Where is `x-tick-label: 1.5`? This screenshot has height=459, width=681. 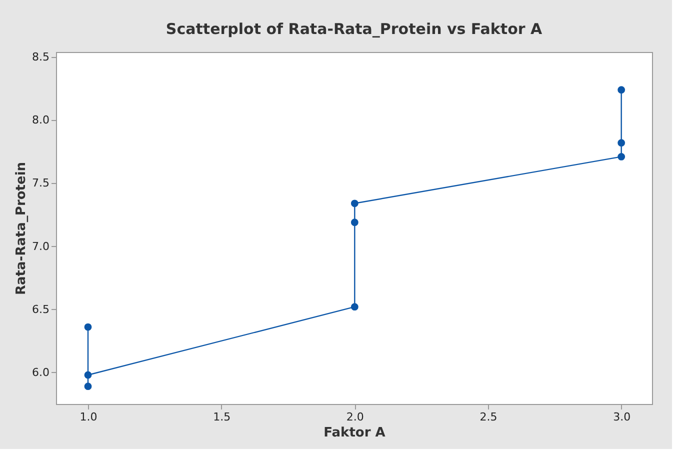 x-tick-label: 1.5 is located at coordinates (222, 417).